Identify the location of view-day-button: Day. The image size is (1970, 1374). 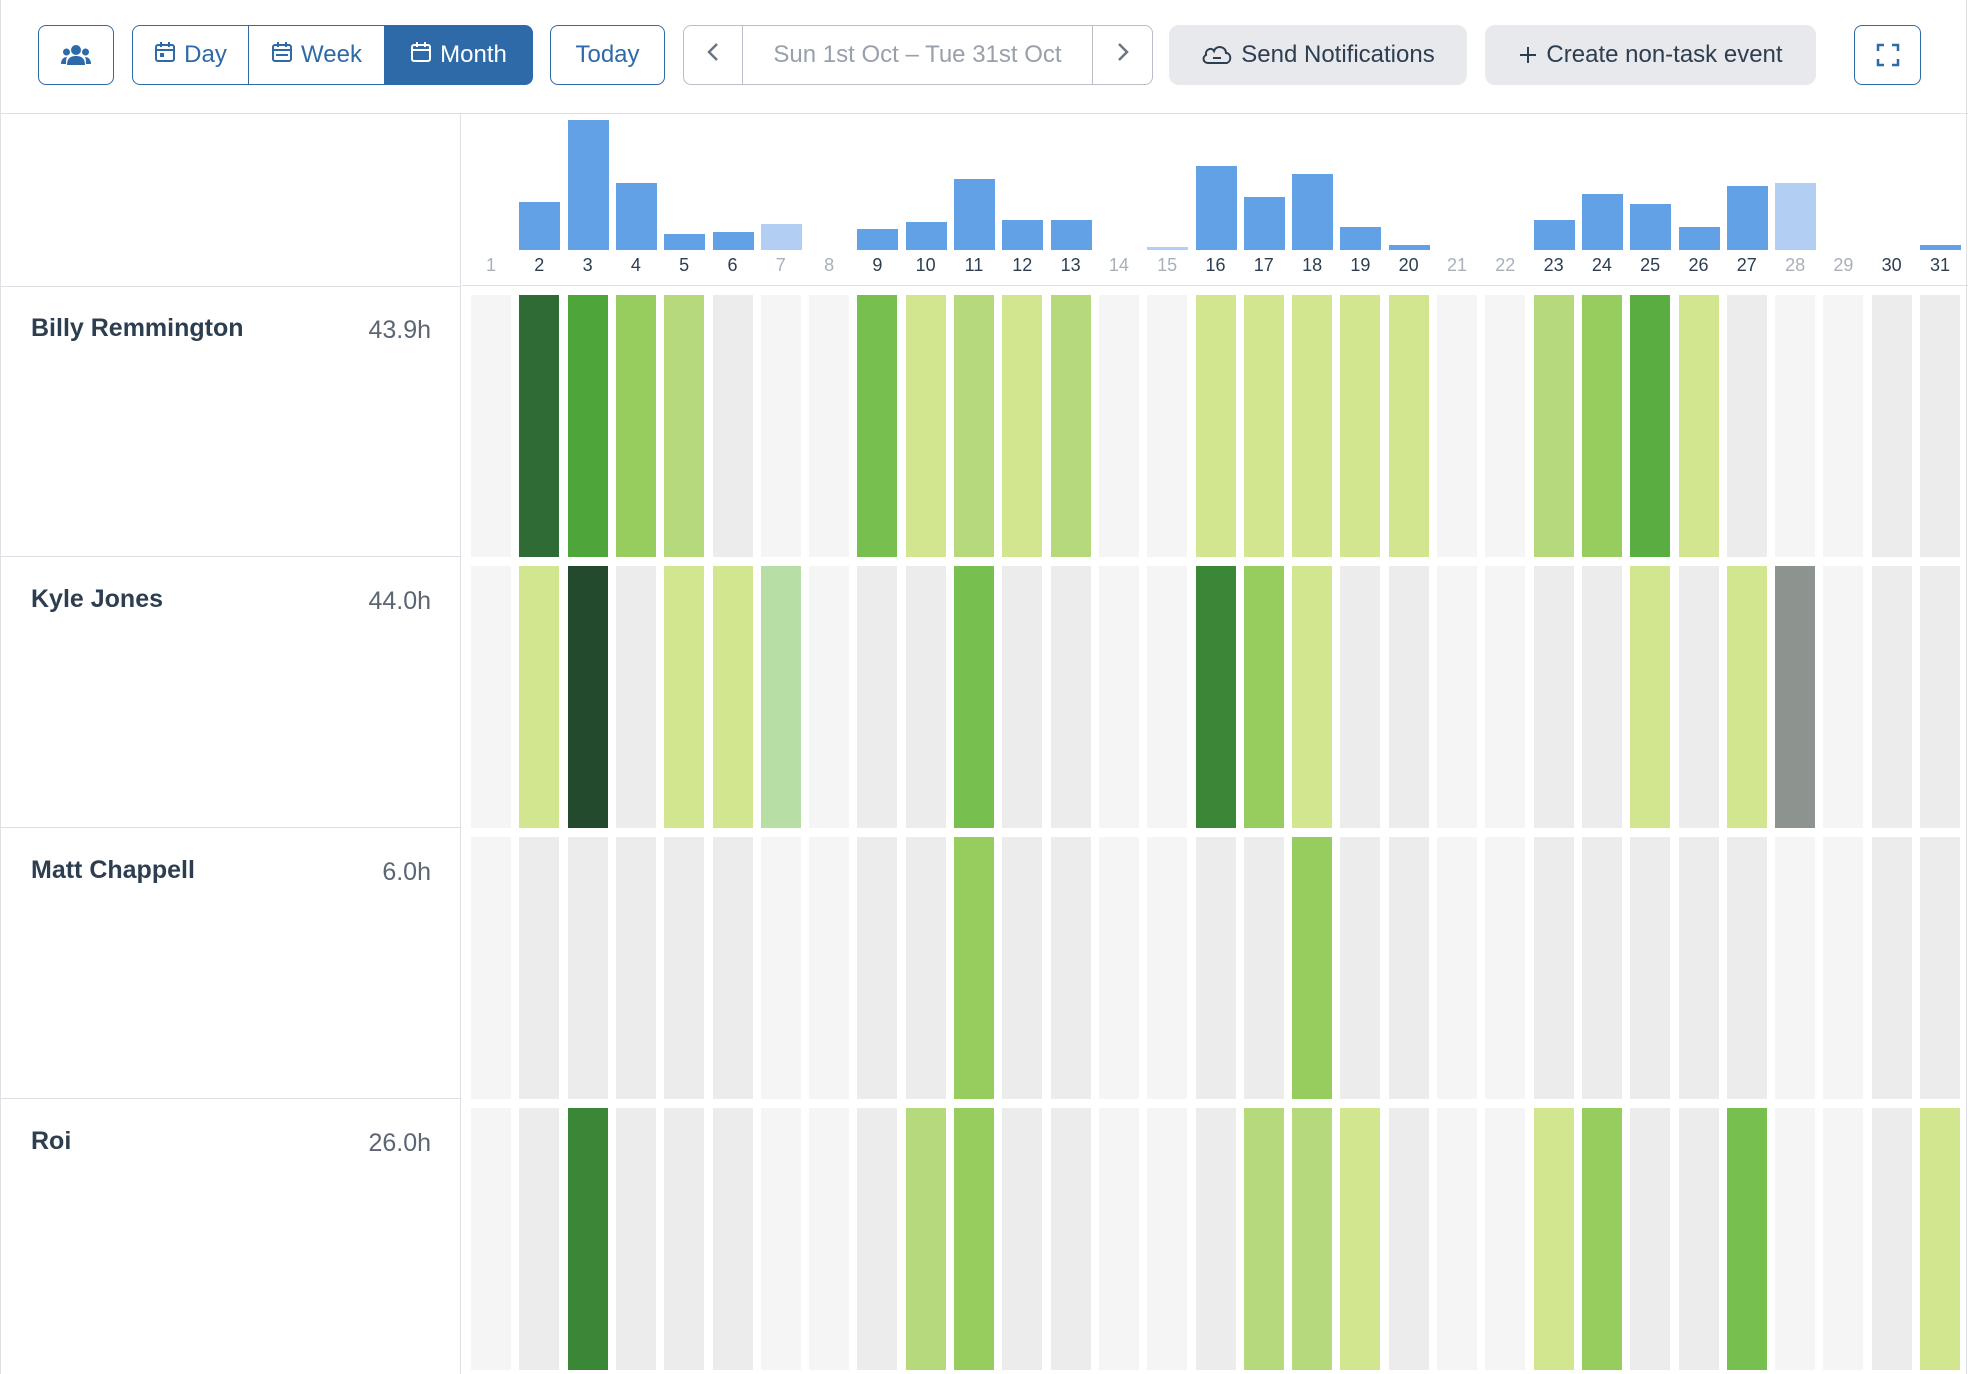
(190, 55).